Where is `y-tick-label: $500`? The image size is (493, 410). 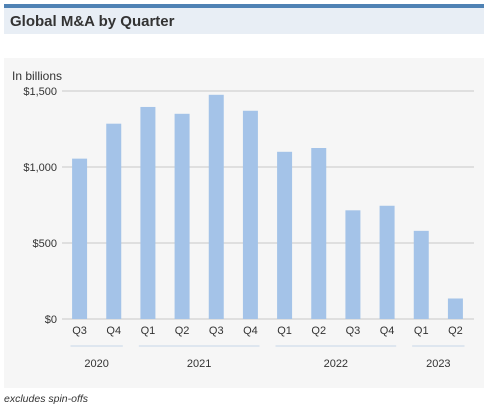 y-tick-label: $500 is located at coordinates (45, 244).